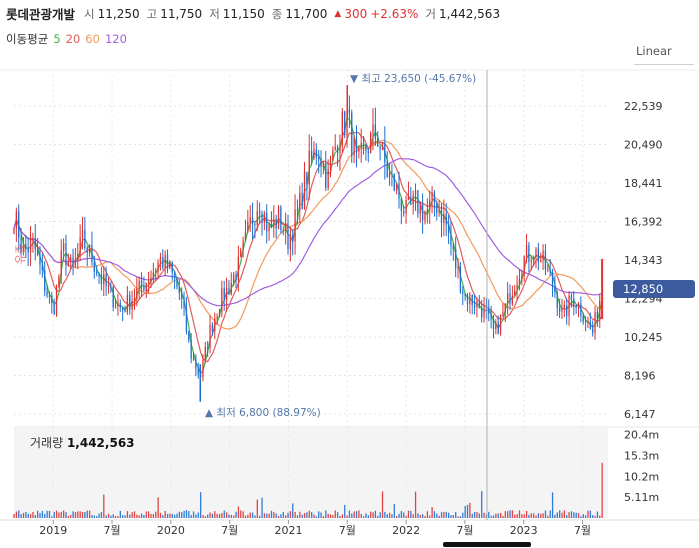 The height and width of the screenshot is (548, 699). What do you see at coordinates (171, 530) in the screenshot?
I see `x-tick-label: 2020` at bounding box center [171, 530].